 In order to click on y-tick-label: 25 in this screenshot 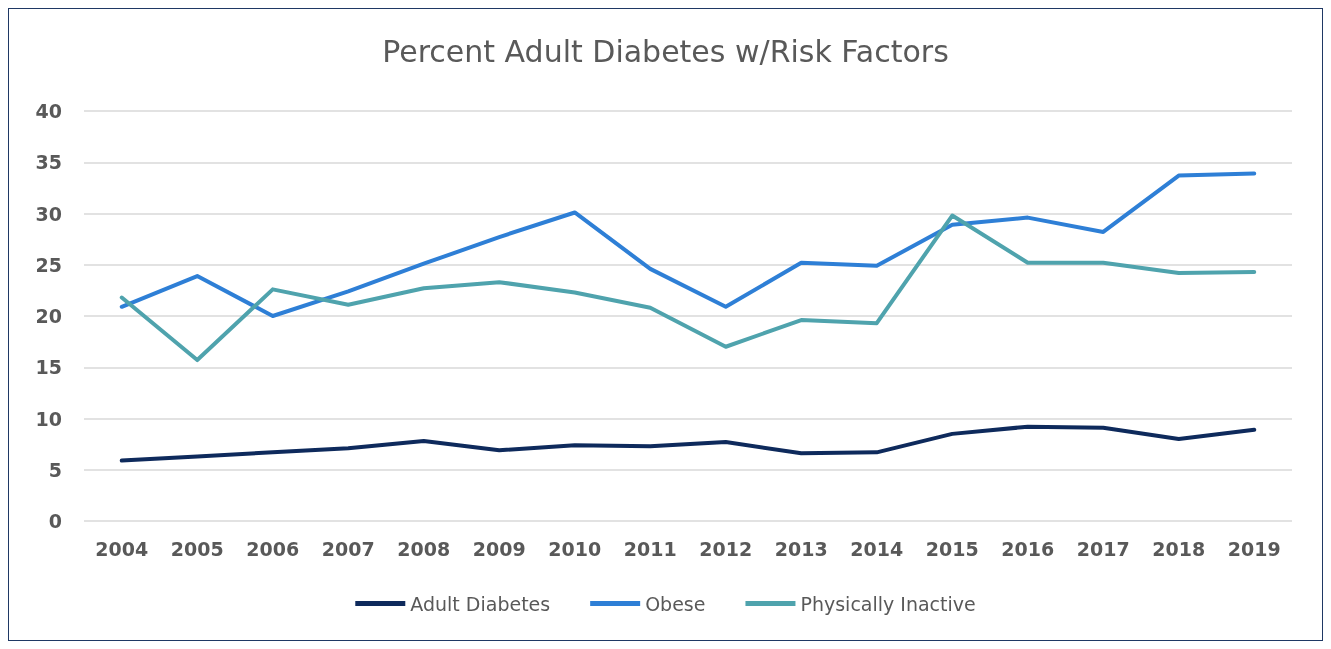, I will do `click(48, 264)`.